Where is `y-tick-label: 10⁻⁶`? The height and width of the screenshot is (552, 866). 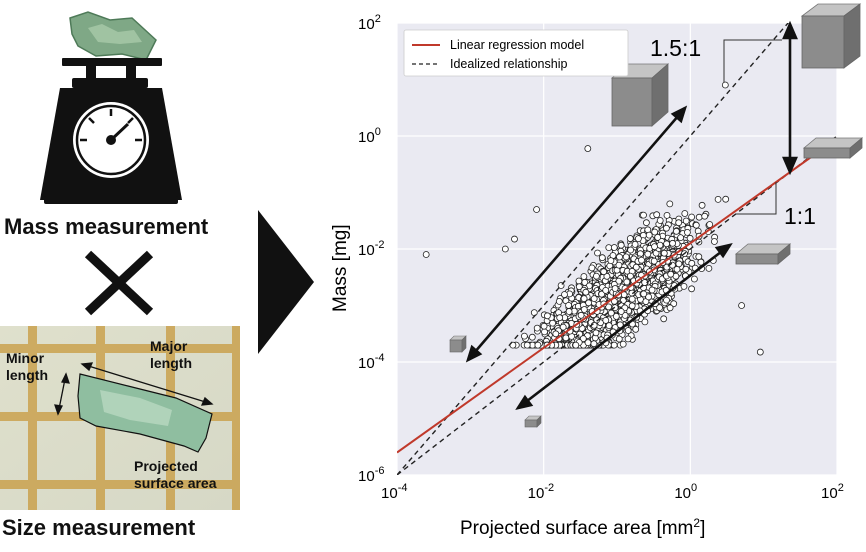
y-tick-label: 10⁻⁶ is located at coordinates (371, 475).